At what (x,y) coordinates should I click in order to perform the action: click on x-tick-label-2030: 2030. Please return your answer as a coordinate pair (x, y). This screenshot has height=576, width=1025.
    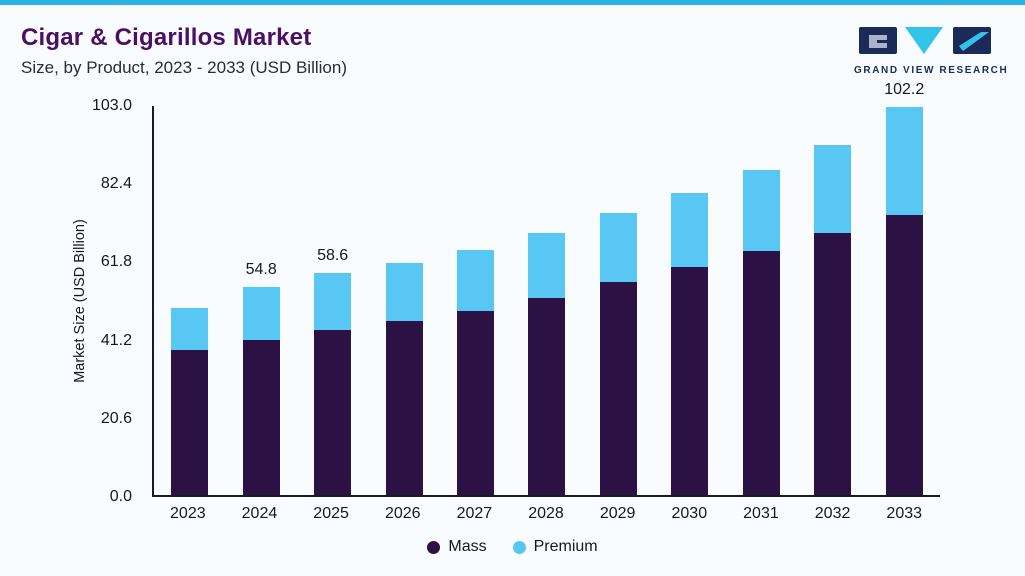
    Looking at the image, I should click on (689, 513).